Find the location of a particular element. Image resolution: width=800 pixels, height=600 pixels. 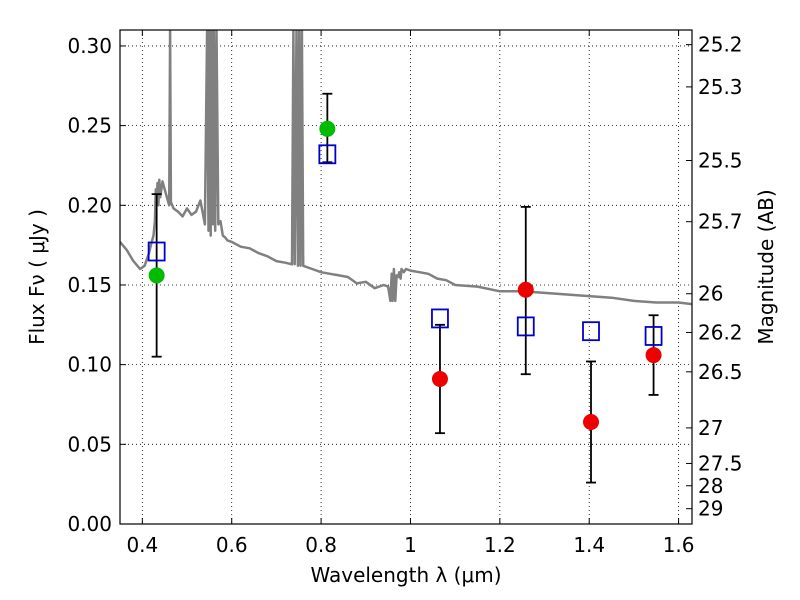

y2-tick-label: 26.2 is located at coordinates (720, 332).